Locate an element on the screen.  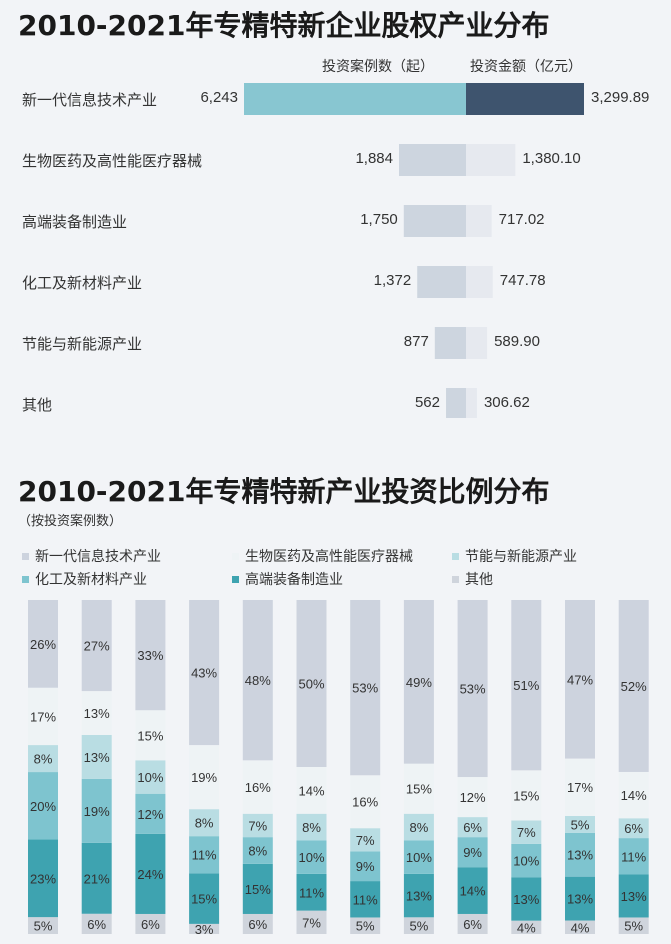
category-label: 其他 is located at coordinates (37, 405).